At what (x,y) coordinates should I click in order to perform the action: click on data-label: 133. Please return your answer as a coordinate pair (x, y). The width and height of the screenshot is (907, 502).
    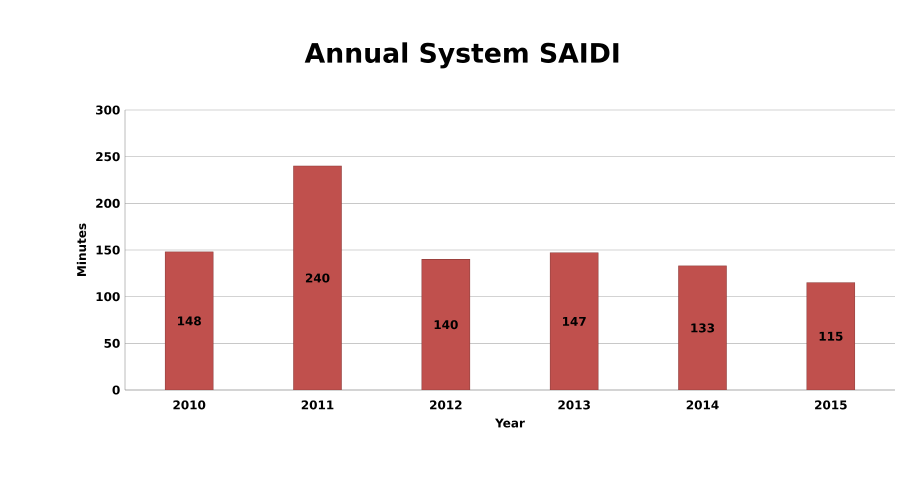
    Looking at the image, I should click on (702, 327).